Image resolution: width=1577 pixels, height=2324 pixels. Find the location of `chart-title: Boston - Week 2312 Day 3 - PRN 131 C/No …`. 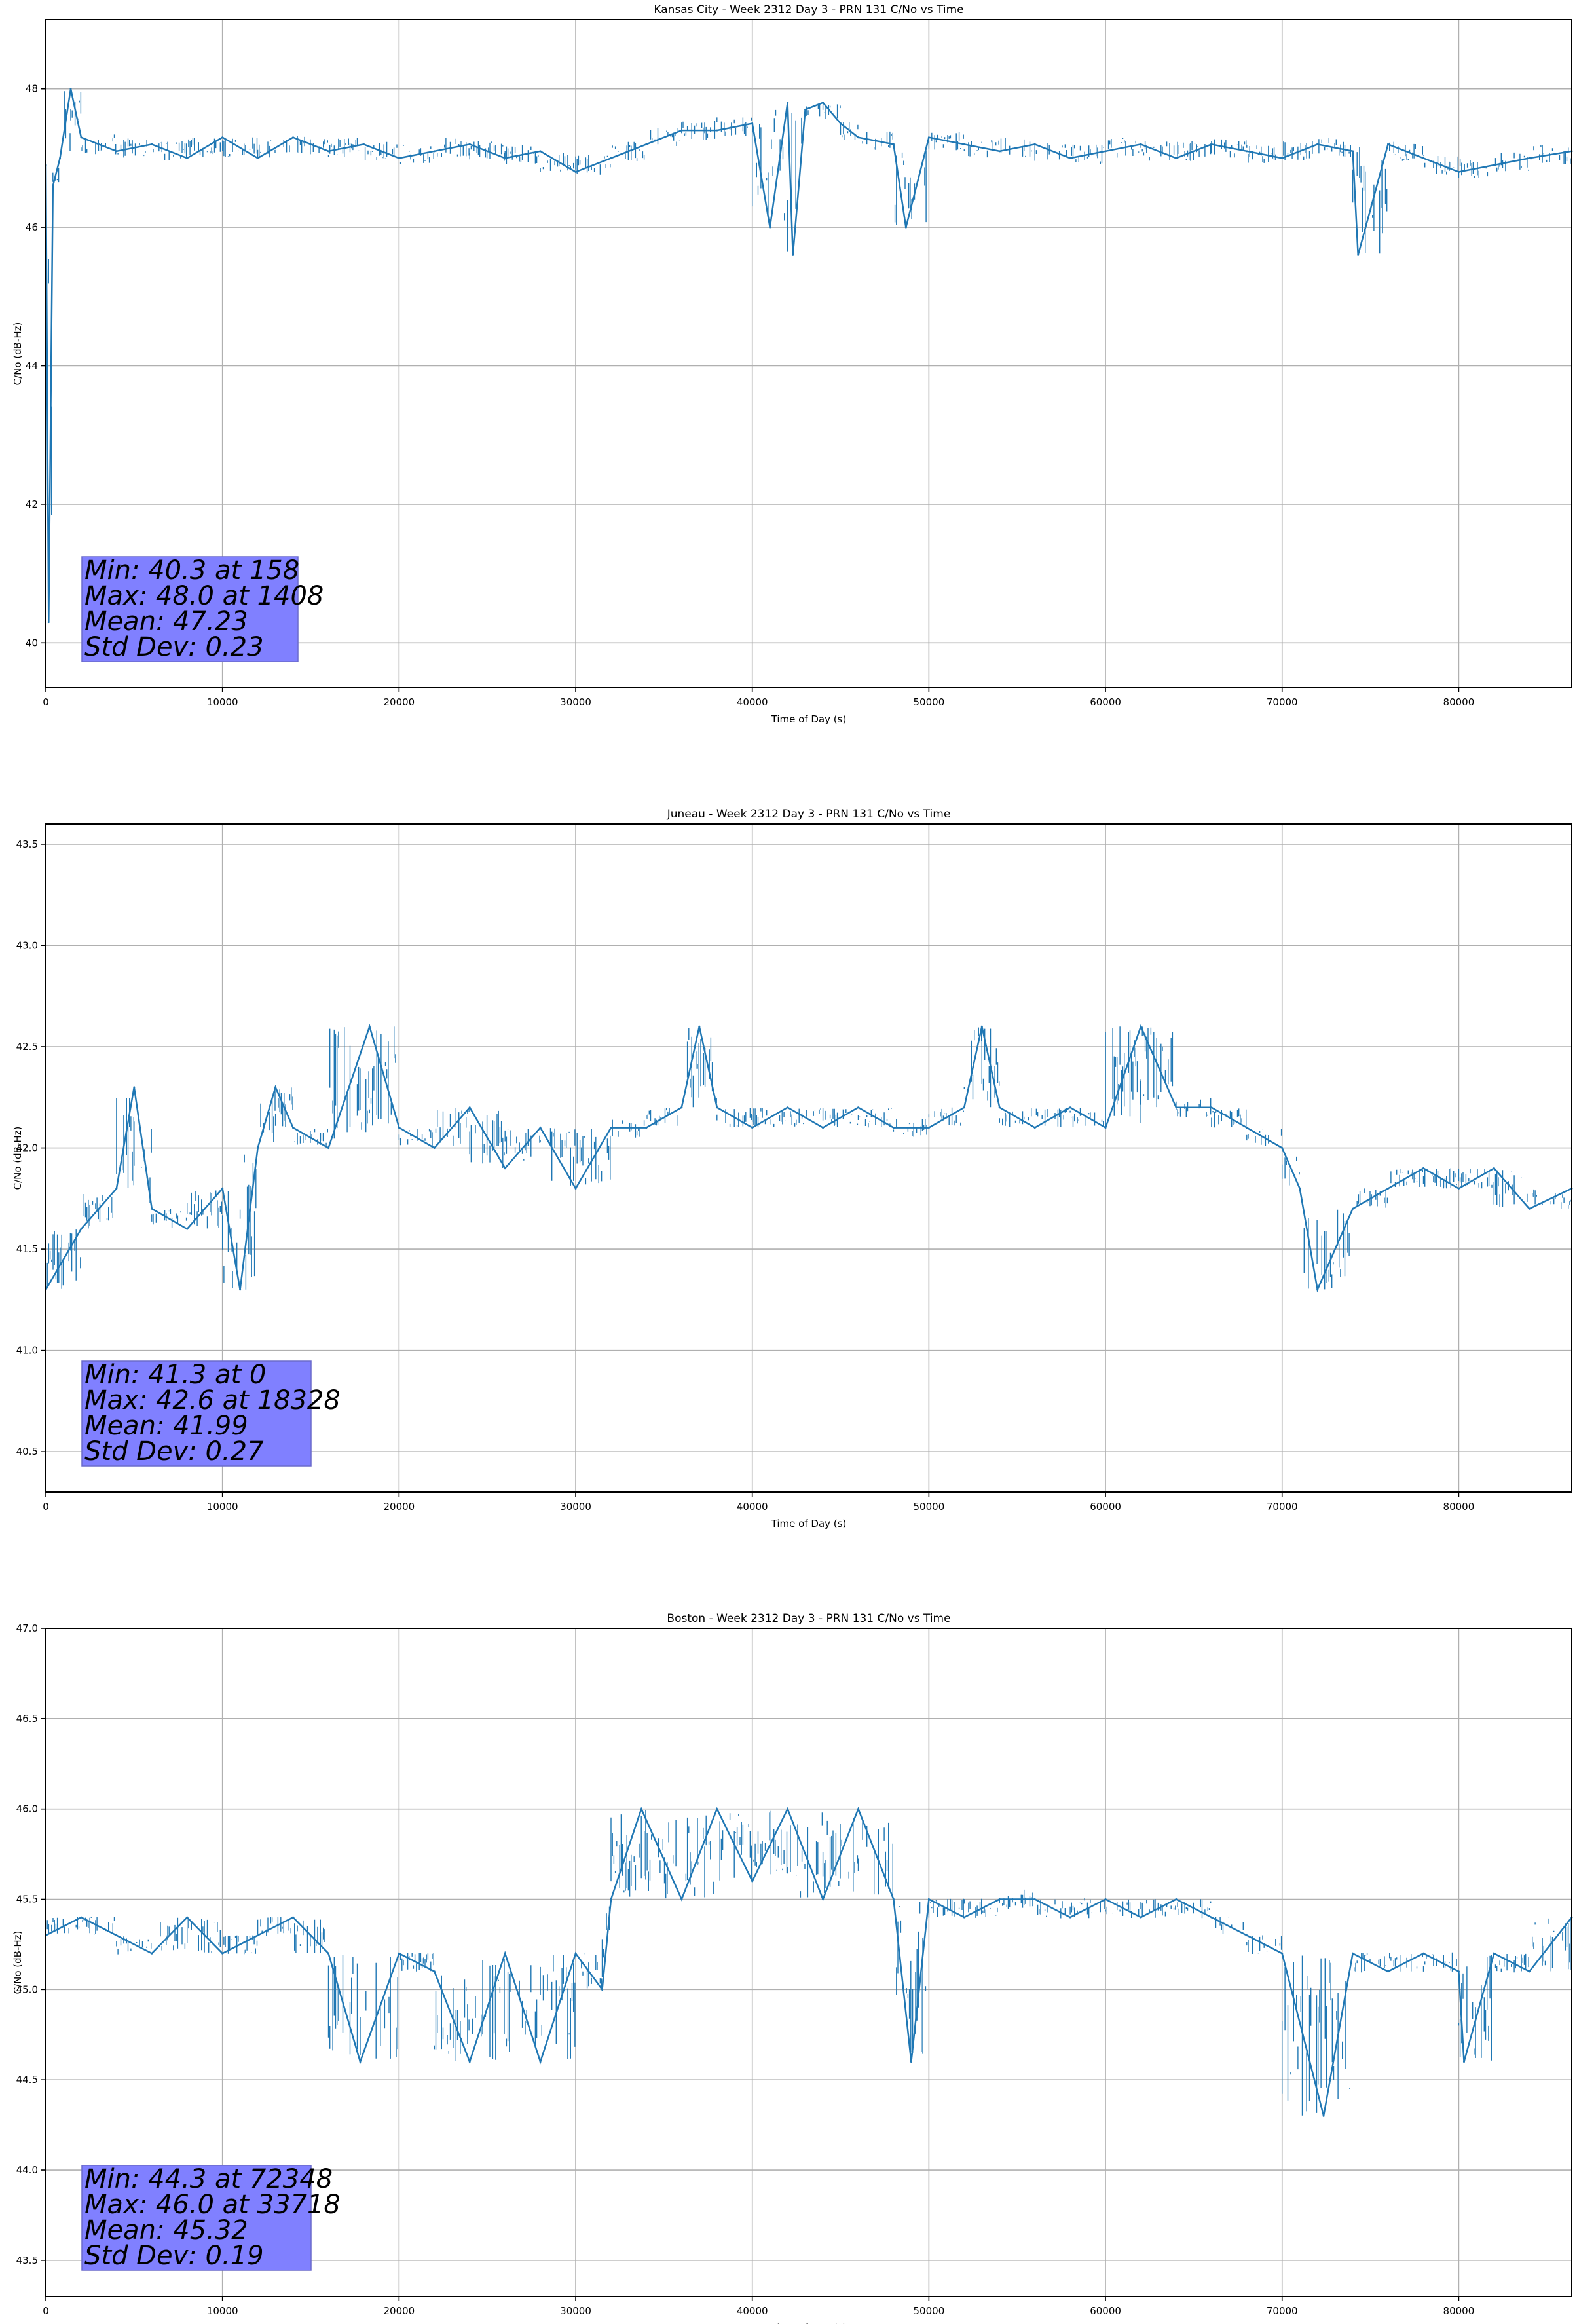

chart-title: Boston - Week 2312 Day 3 - PRN 131 C/No … is located at coordinates (808, 1618).